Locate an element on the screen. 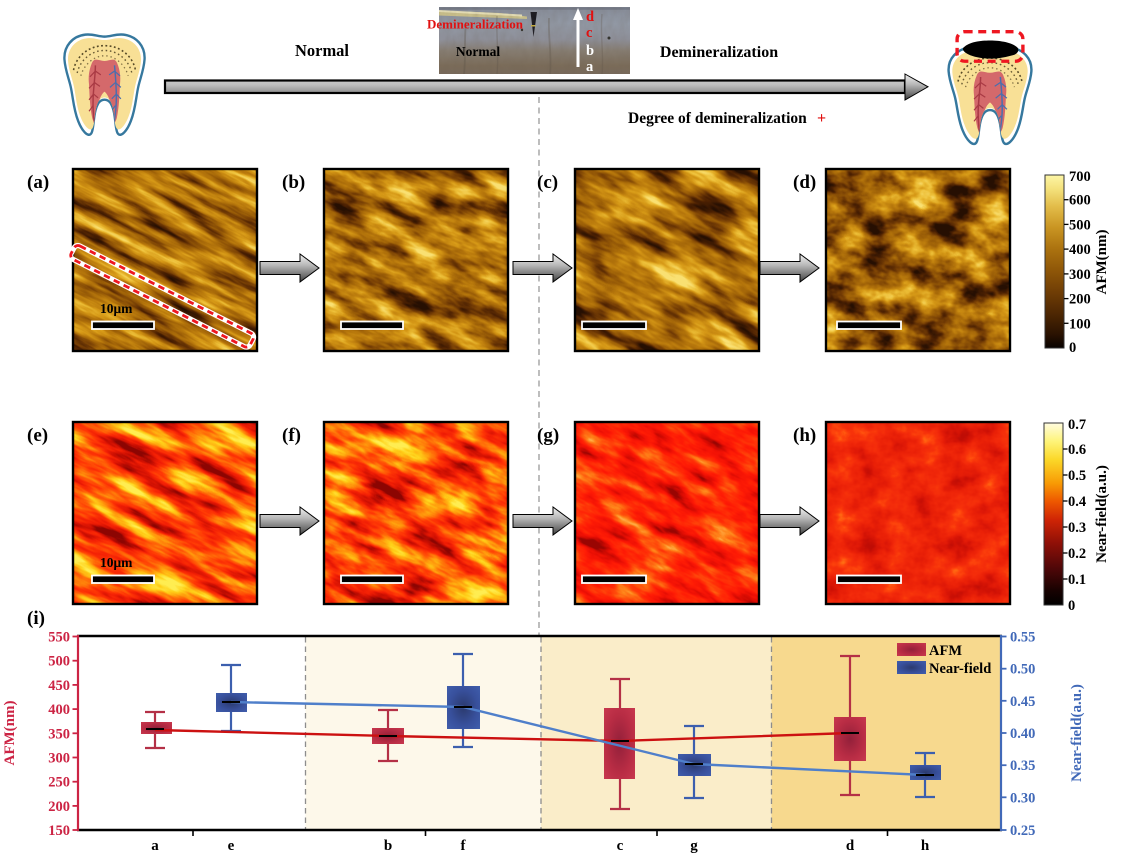 The height and width of the screenshot is (862, 1136). svg-text: (a) is located at coordinates (38, 182).